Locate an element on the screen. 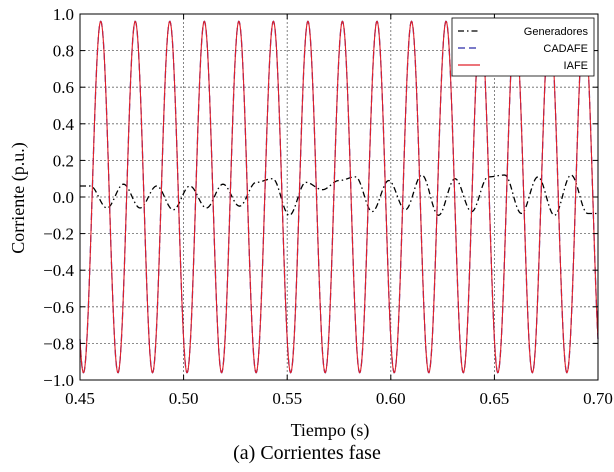 The image size is (614, 472). series-line-generadores is located at coordinates (339, 195).